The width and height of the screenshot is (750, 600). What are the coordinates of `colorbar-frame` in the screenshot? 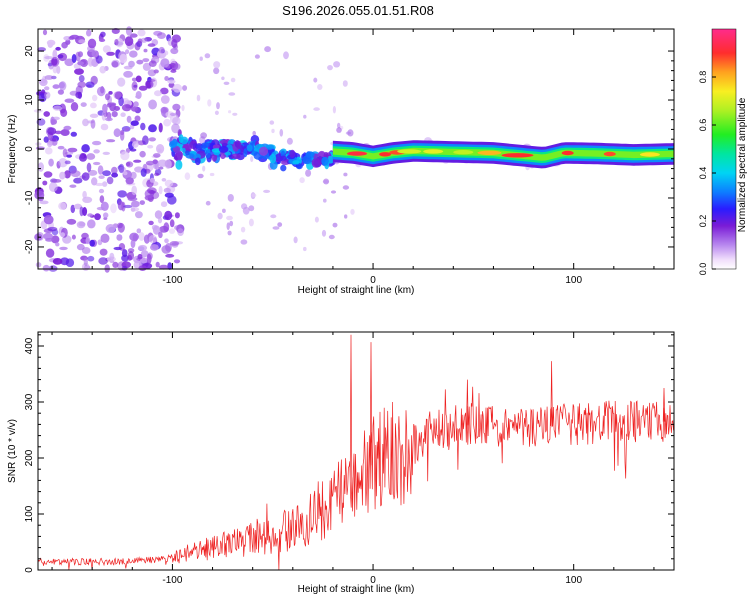 It's located at (724, 149).